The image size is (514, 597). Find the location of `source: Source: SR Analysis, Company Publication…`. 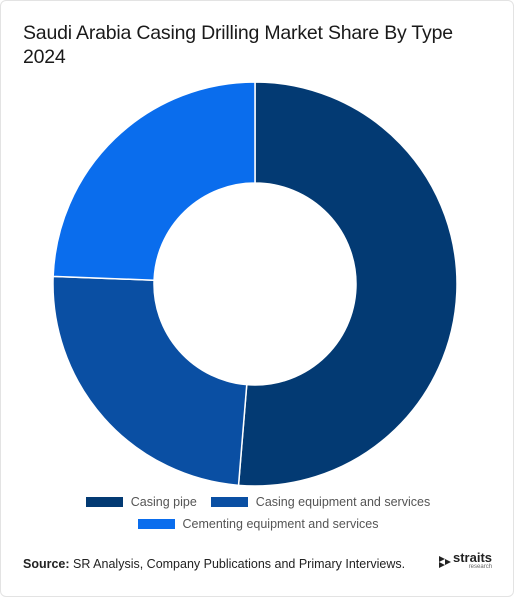

source: Source: SR Analysis, Company Publication… is located at coordinates (214, 564).